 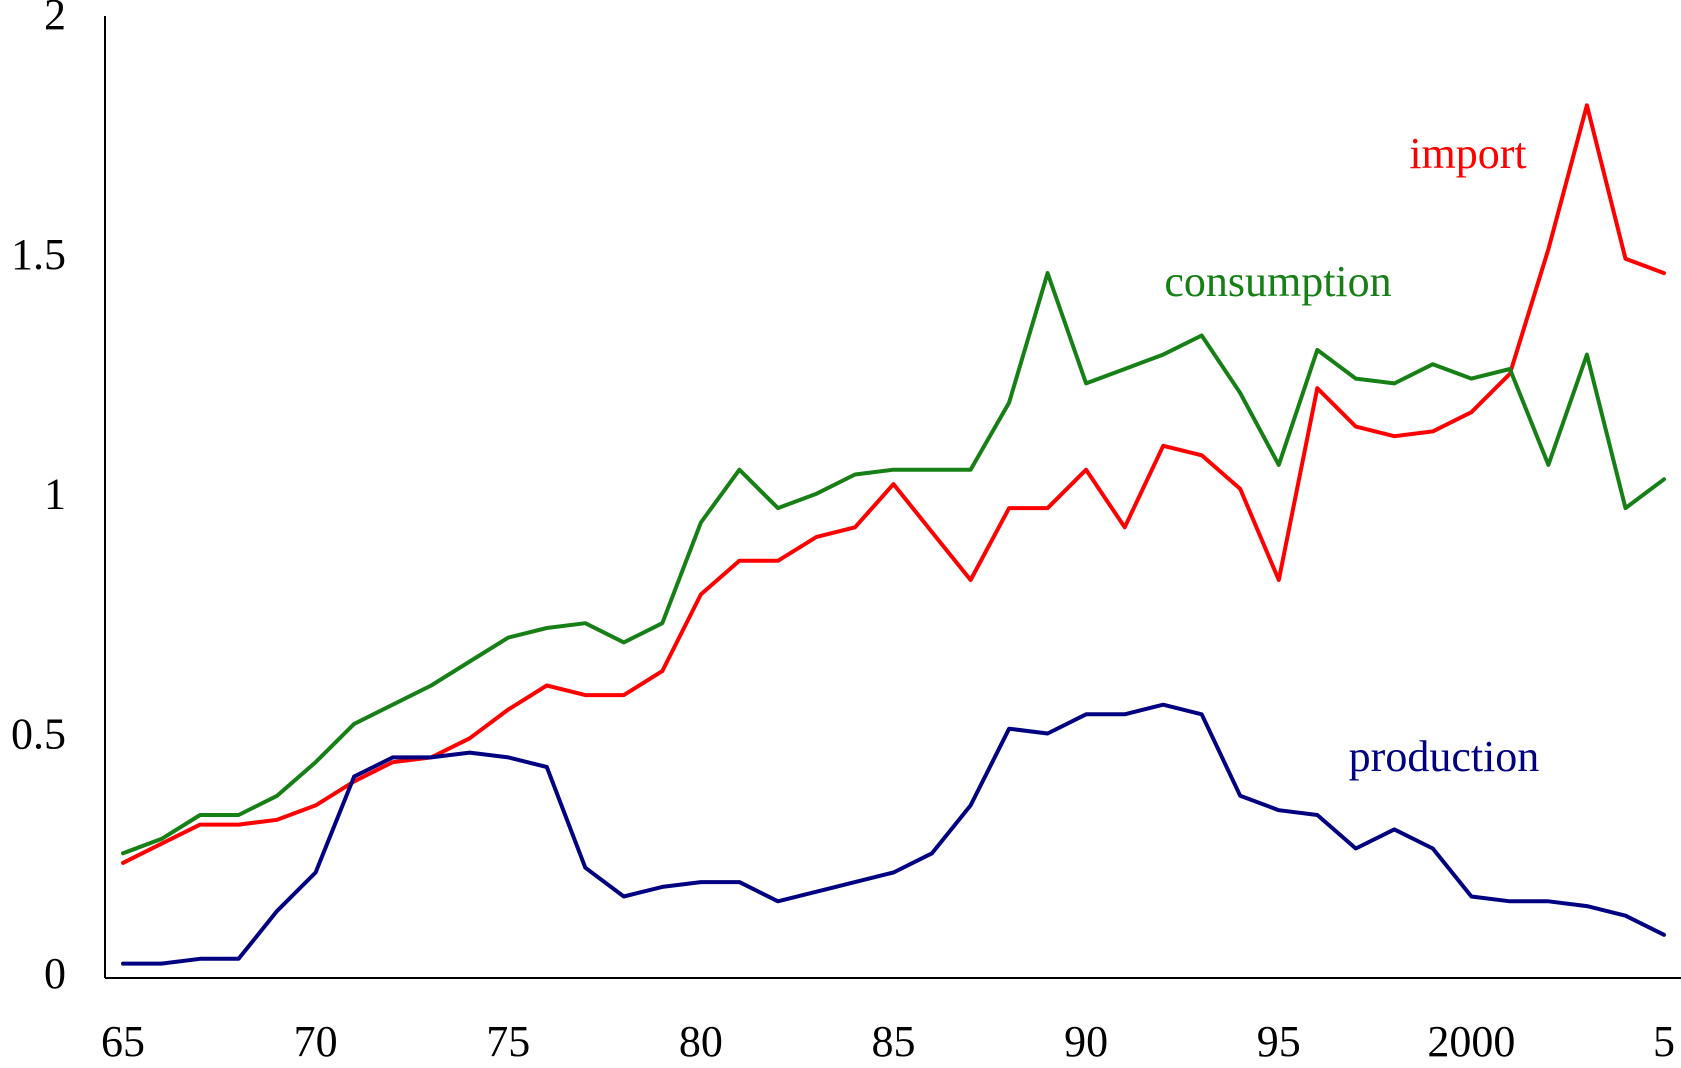 What do you see at coordinates (316, 1041) in the screenshot?
I see `x-tick-label: 70` at bounding box center [316, 1041].